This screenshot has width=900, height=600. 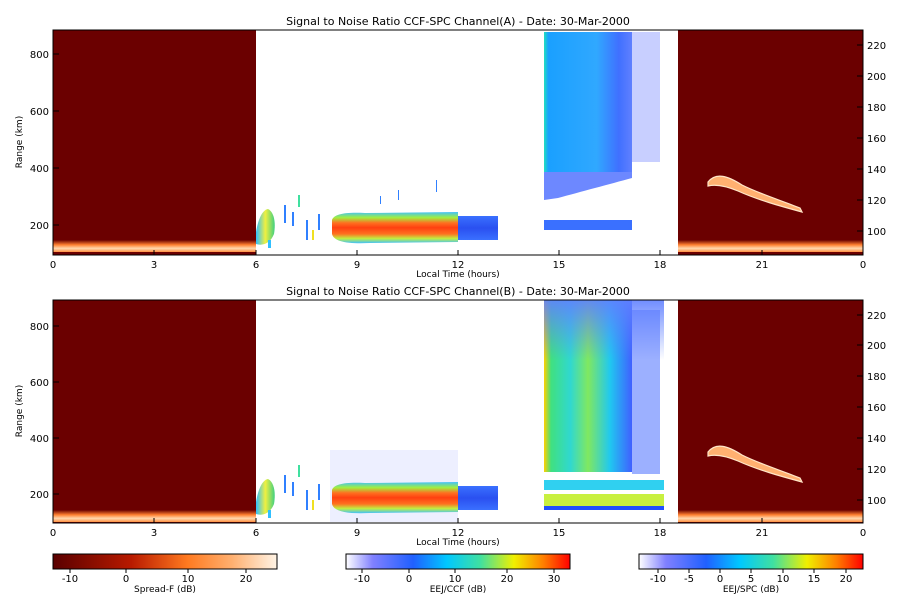 I want to click on spc-faint-echo, so click(x=646, y=97).